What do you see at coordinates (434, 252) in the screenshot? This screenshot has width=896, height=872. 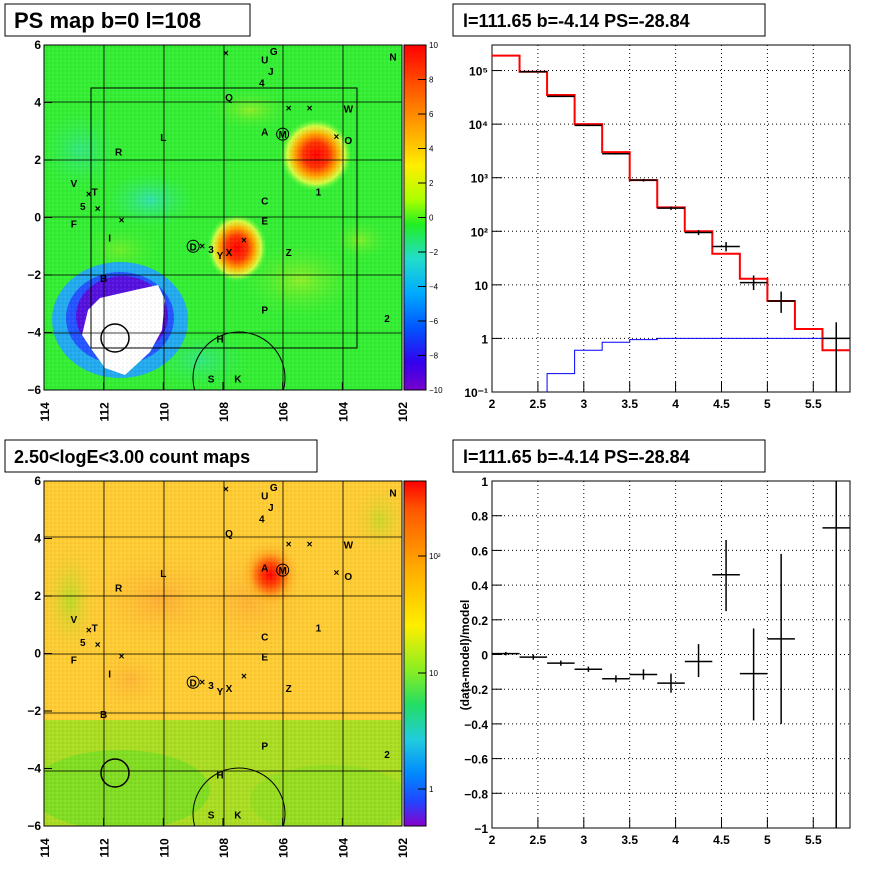 I see `colorbar-tick-label: −2` at bounding box center [434, 252].